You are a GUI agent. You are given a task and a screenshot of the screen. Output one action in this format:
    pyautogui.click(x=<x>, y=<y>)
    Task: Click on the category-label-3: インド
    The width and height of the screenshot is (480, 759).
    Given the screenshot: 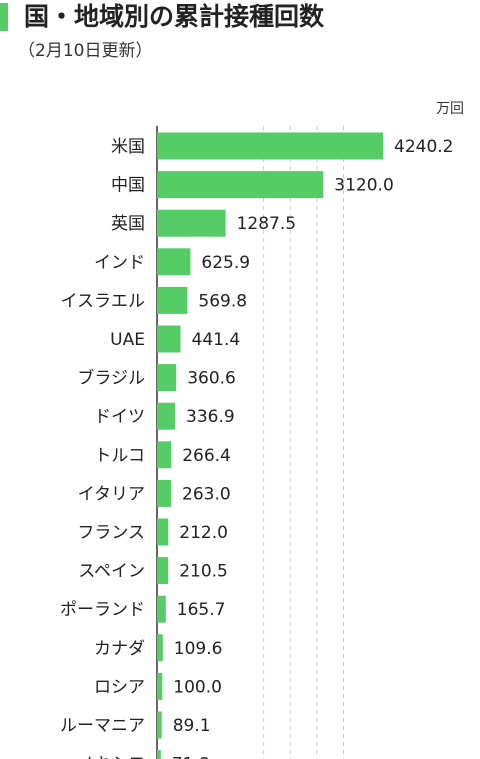 What is the action you would take?
    pyautogui.click(x=119, y=263)
    